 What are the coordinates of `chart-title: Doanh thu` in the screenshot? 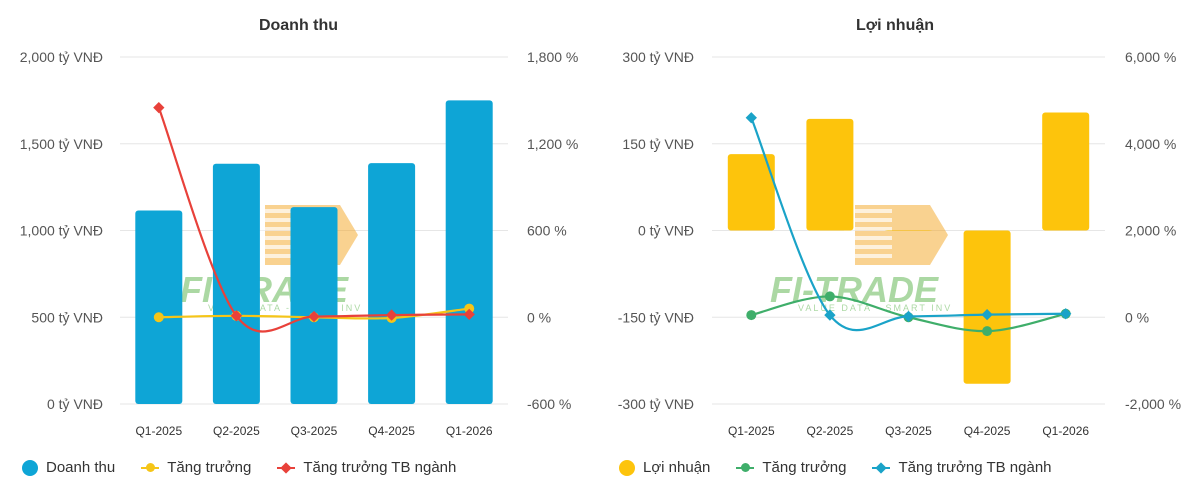 It's located at (298, 25).